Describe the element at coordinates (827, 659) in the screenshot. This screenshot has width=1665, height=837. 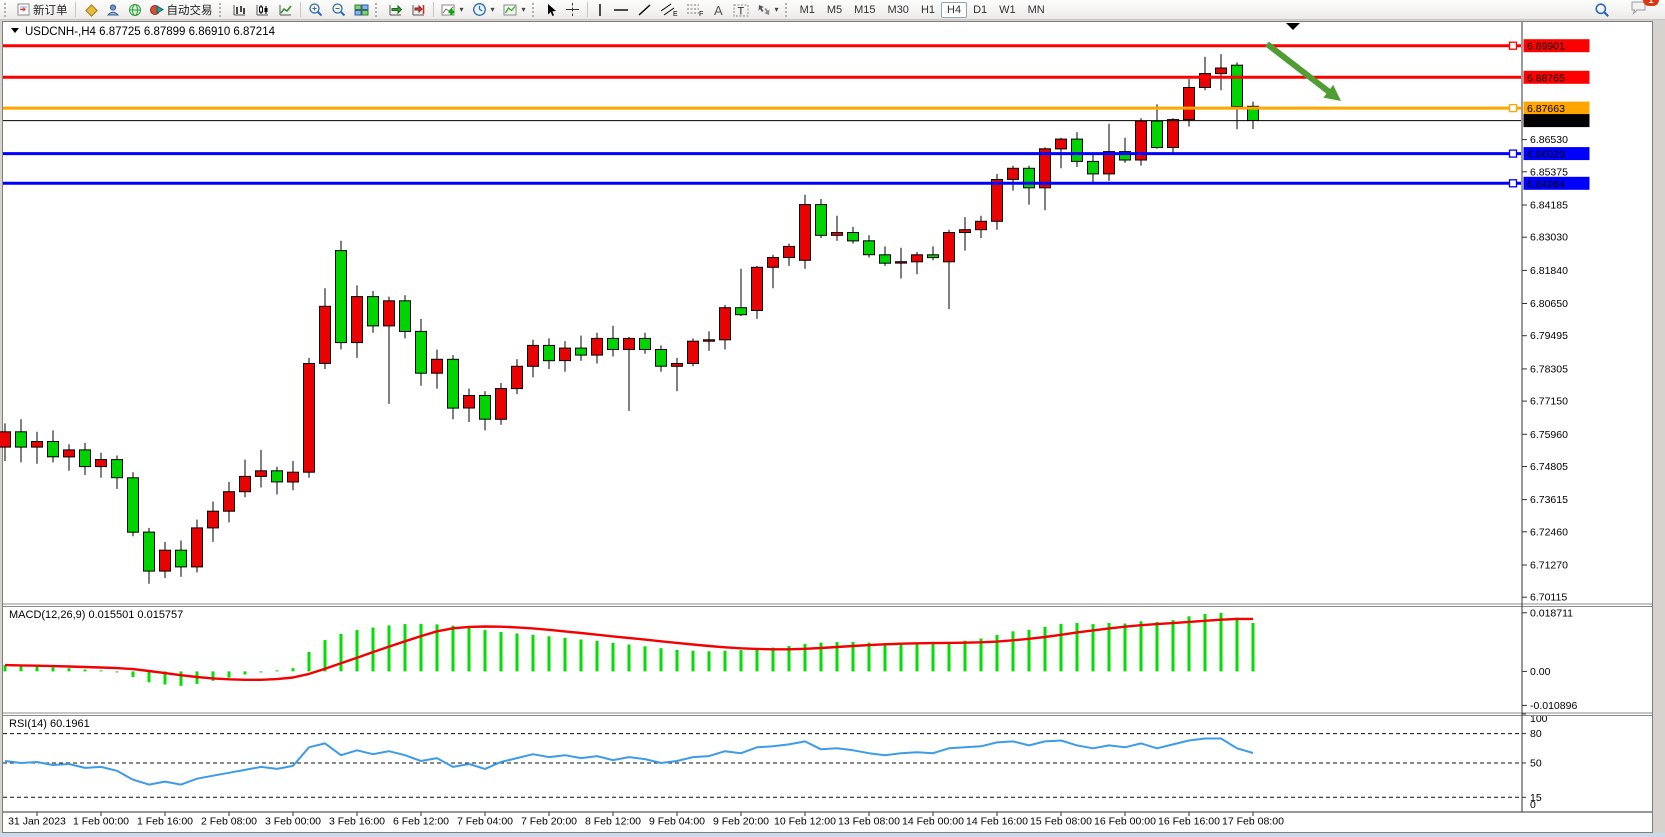
I see `panel-separators` at that location.